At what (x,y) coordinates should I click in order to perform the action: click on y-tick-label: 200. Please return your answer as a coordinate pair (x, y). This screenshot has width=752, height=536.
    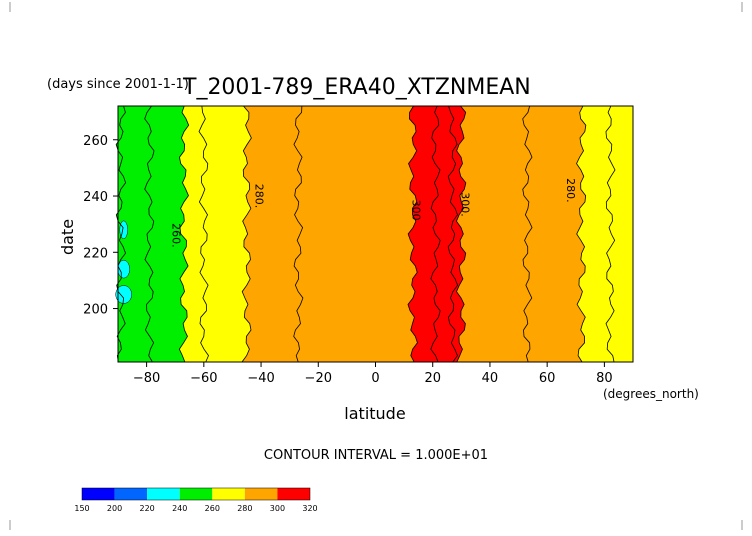
    Looking at the image, I should click on (95, 310).